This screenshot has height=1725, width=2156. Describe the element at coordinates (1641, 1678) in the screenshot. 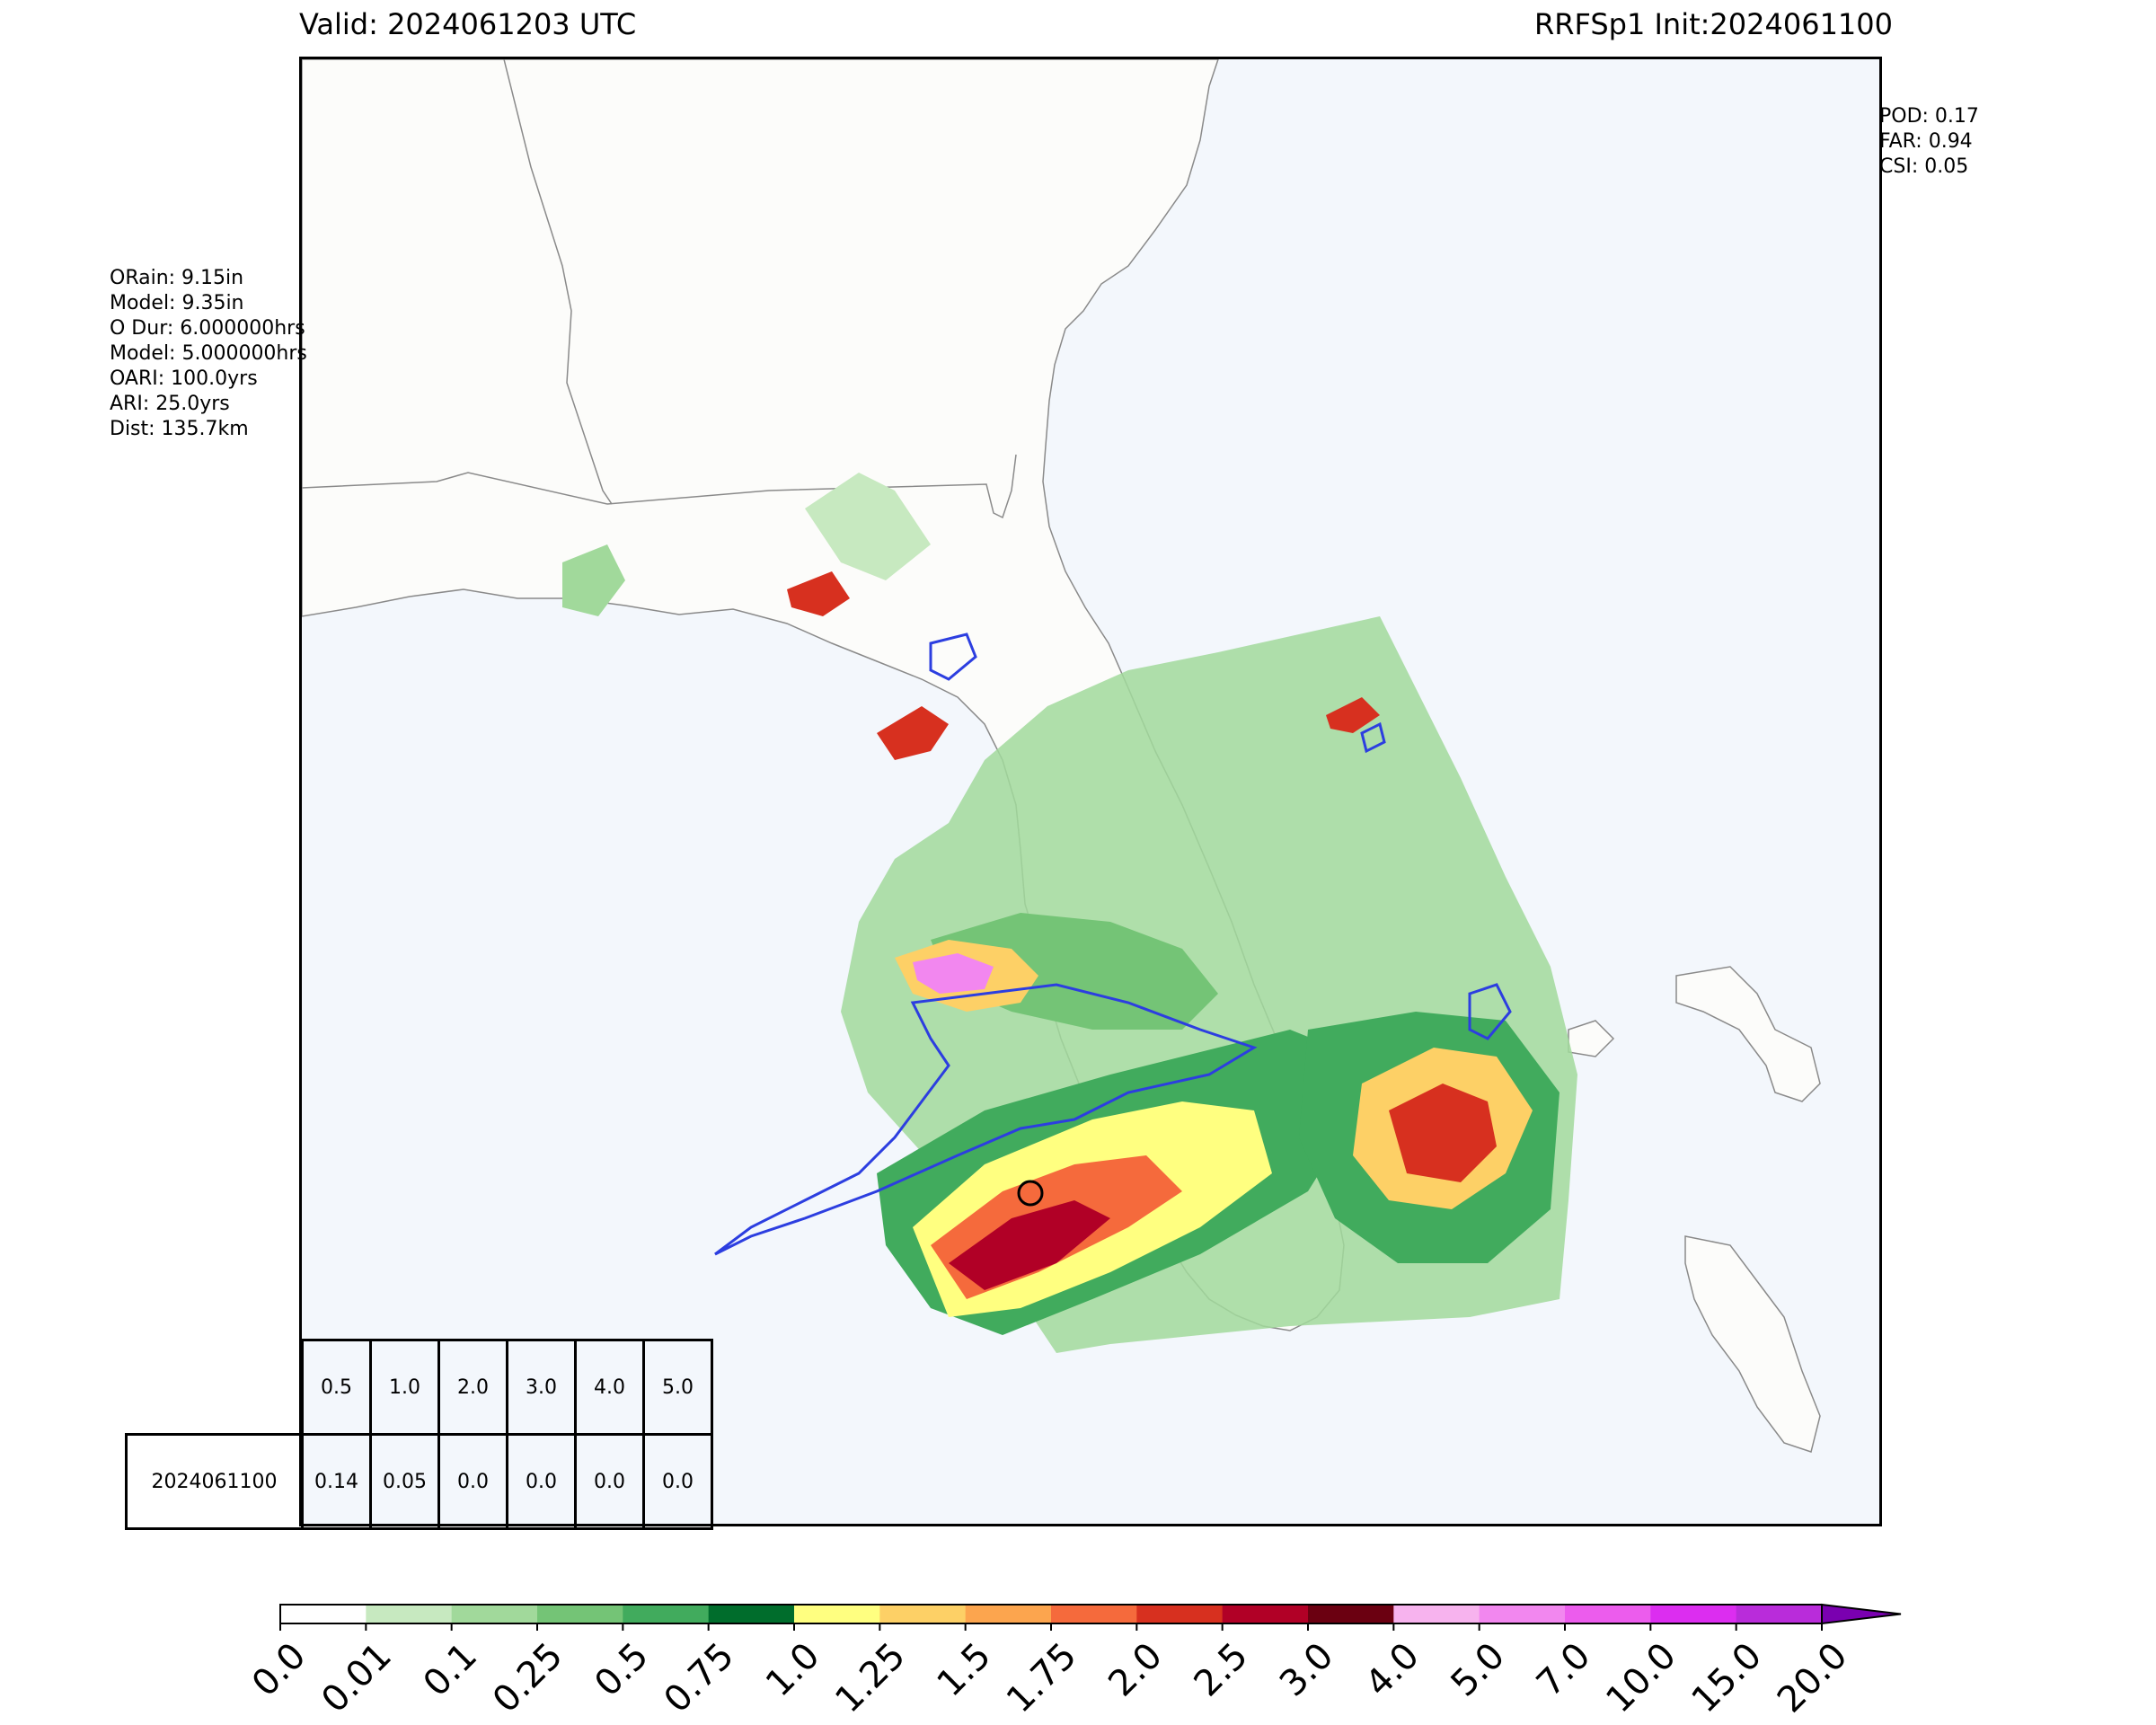

I see `colorbar-tick-label: 10.0` at that location.